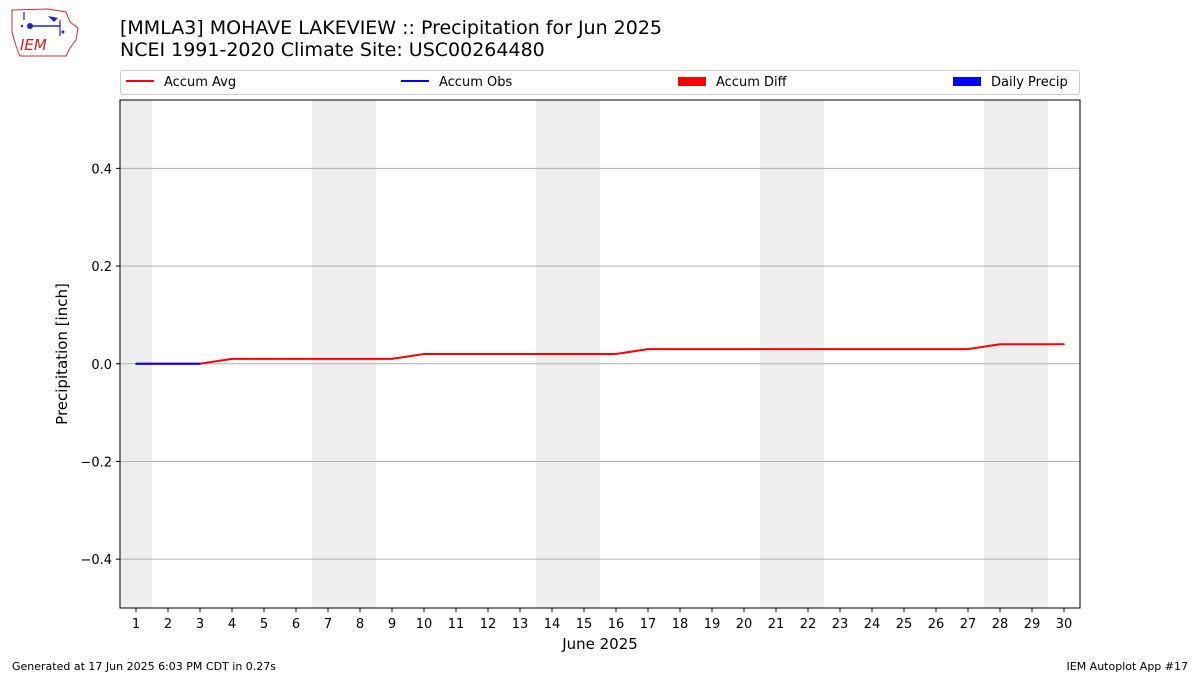  What do you see at coordinates (33, 45) in the screenshot?
I see `logo-text: IEM` at bounding box center [33, 45].